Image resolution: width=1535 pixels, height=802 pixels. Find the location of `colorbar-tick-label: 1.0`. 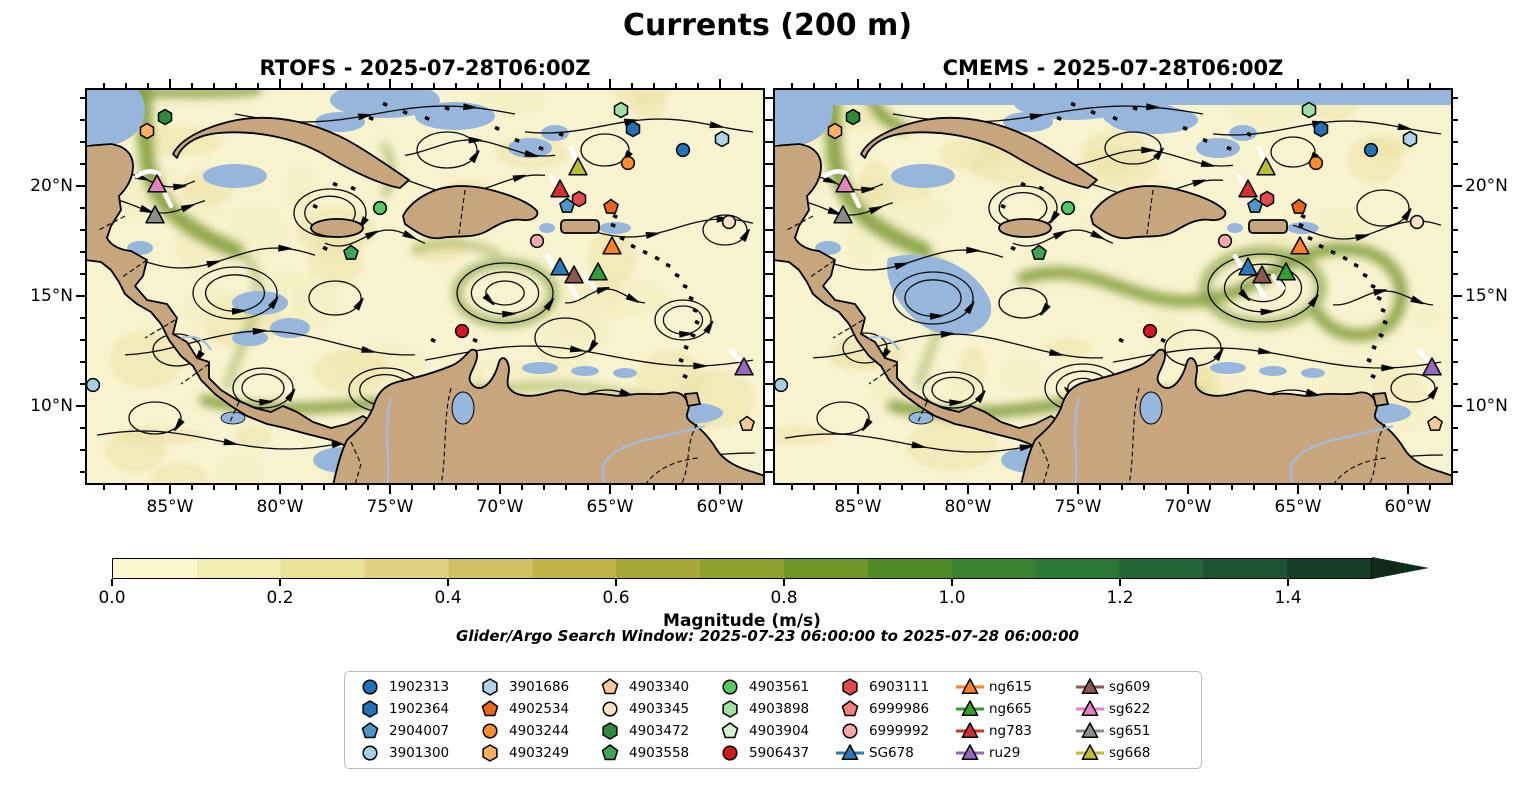

colorbar-tick-label: 1.0 is located at coordinates (952, 598).